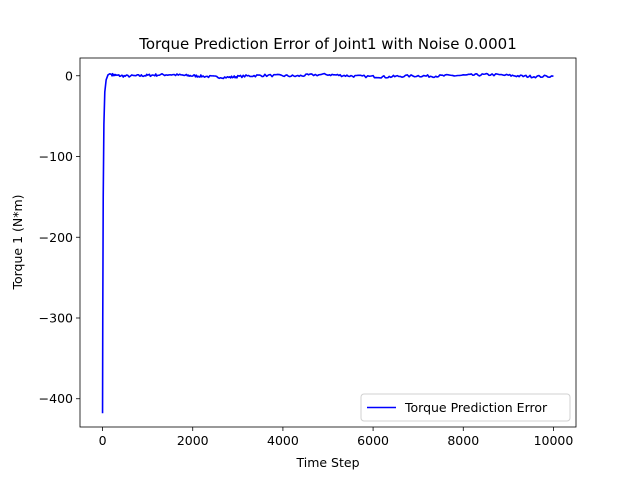 The height and width of the screenshot is (480, 640). I want to click on x-axis-label: Time Step, so click(327, 462).